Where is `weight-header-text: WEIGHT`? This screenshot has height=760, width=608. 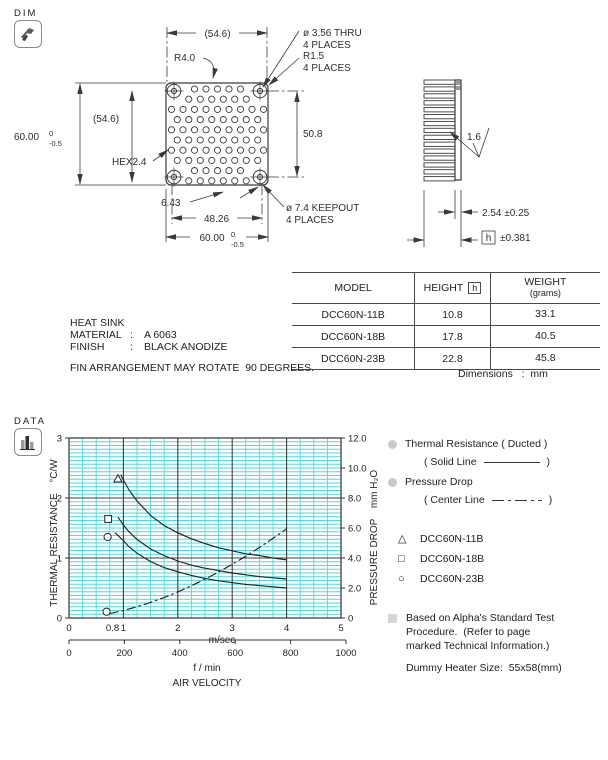 weight-header-text: WEIGHT is located at coordinates (545, 282).